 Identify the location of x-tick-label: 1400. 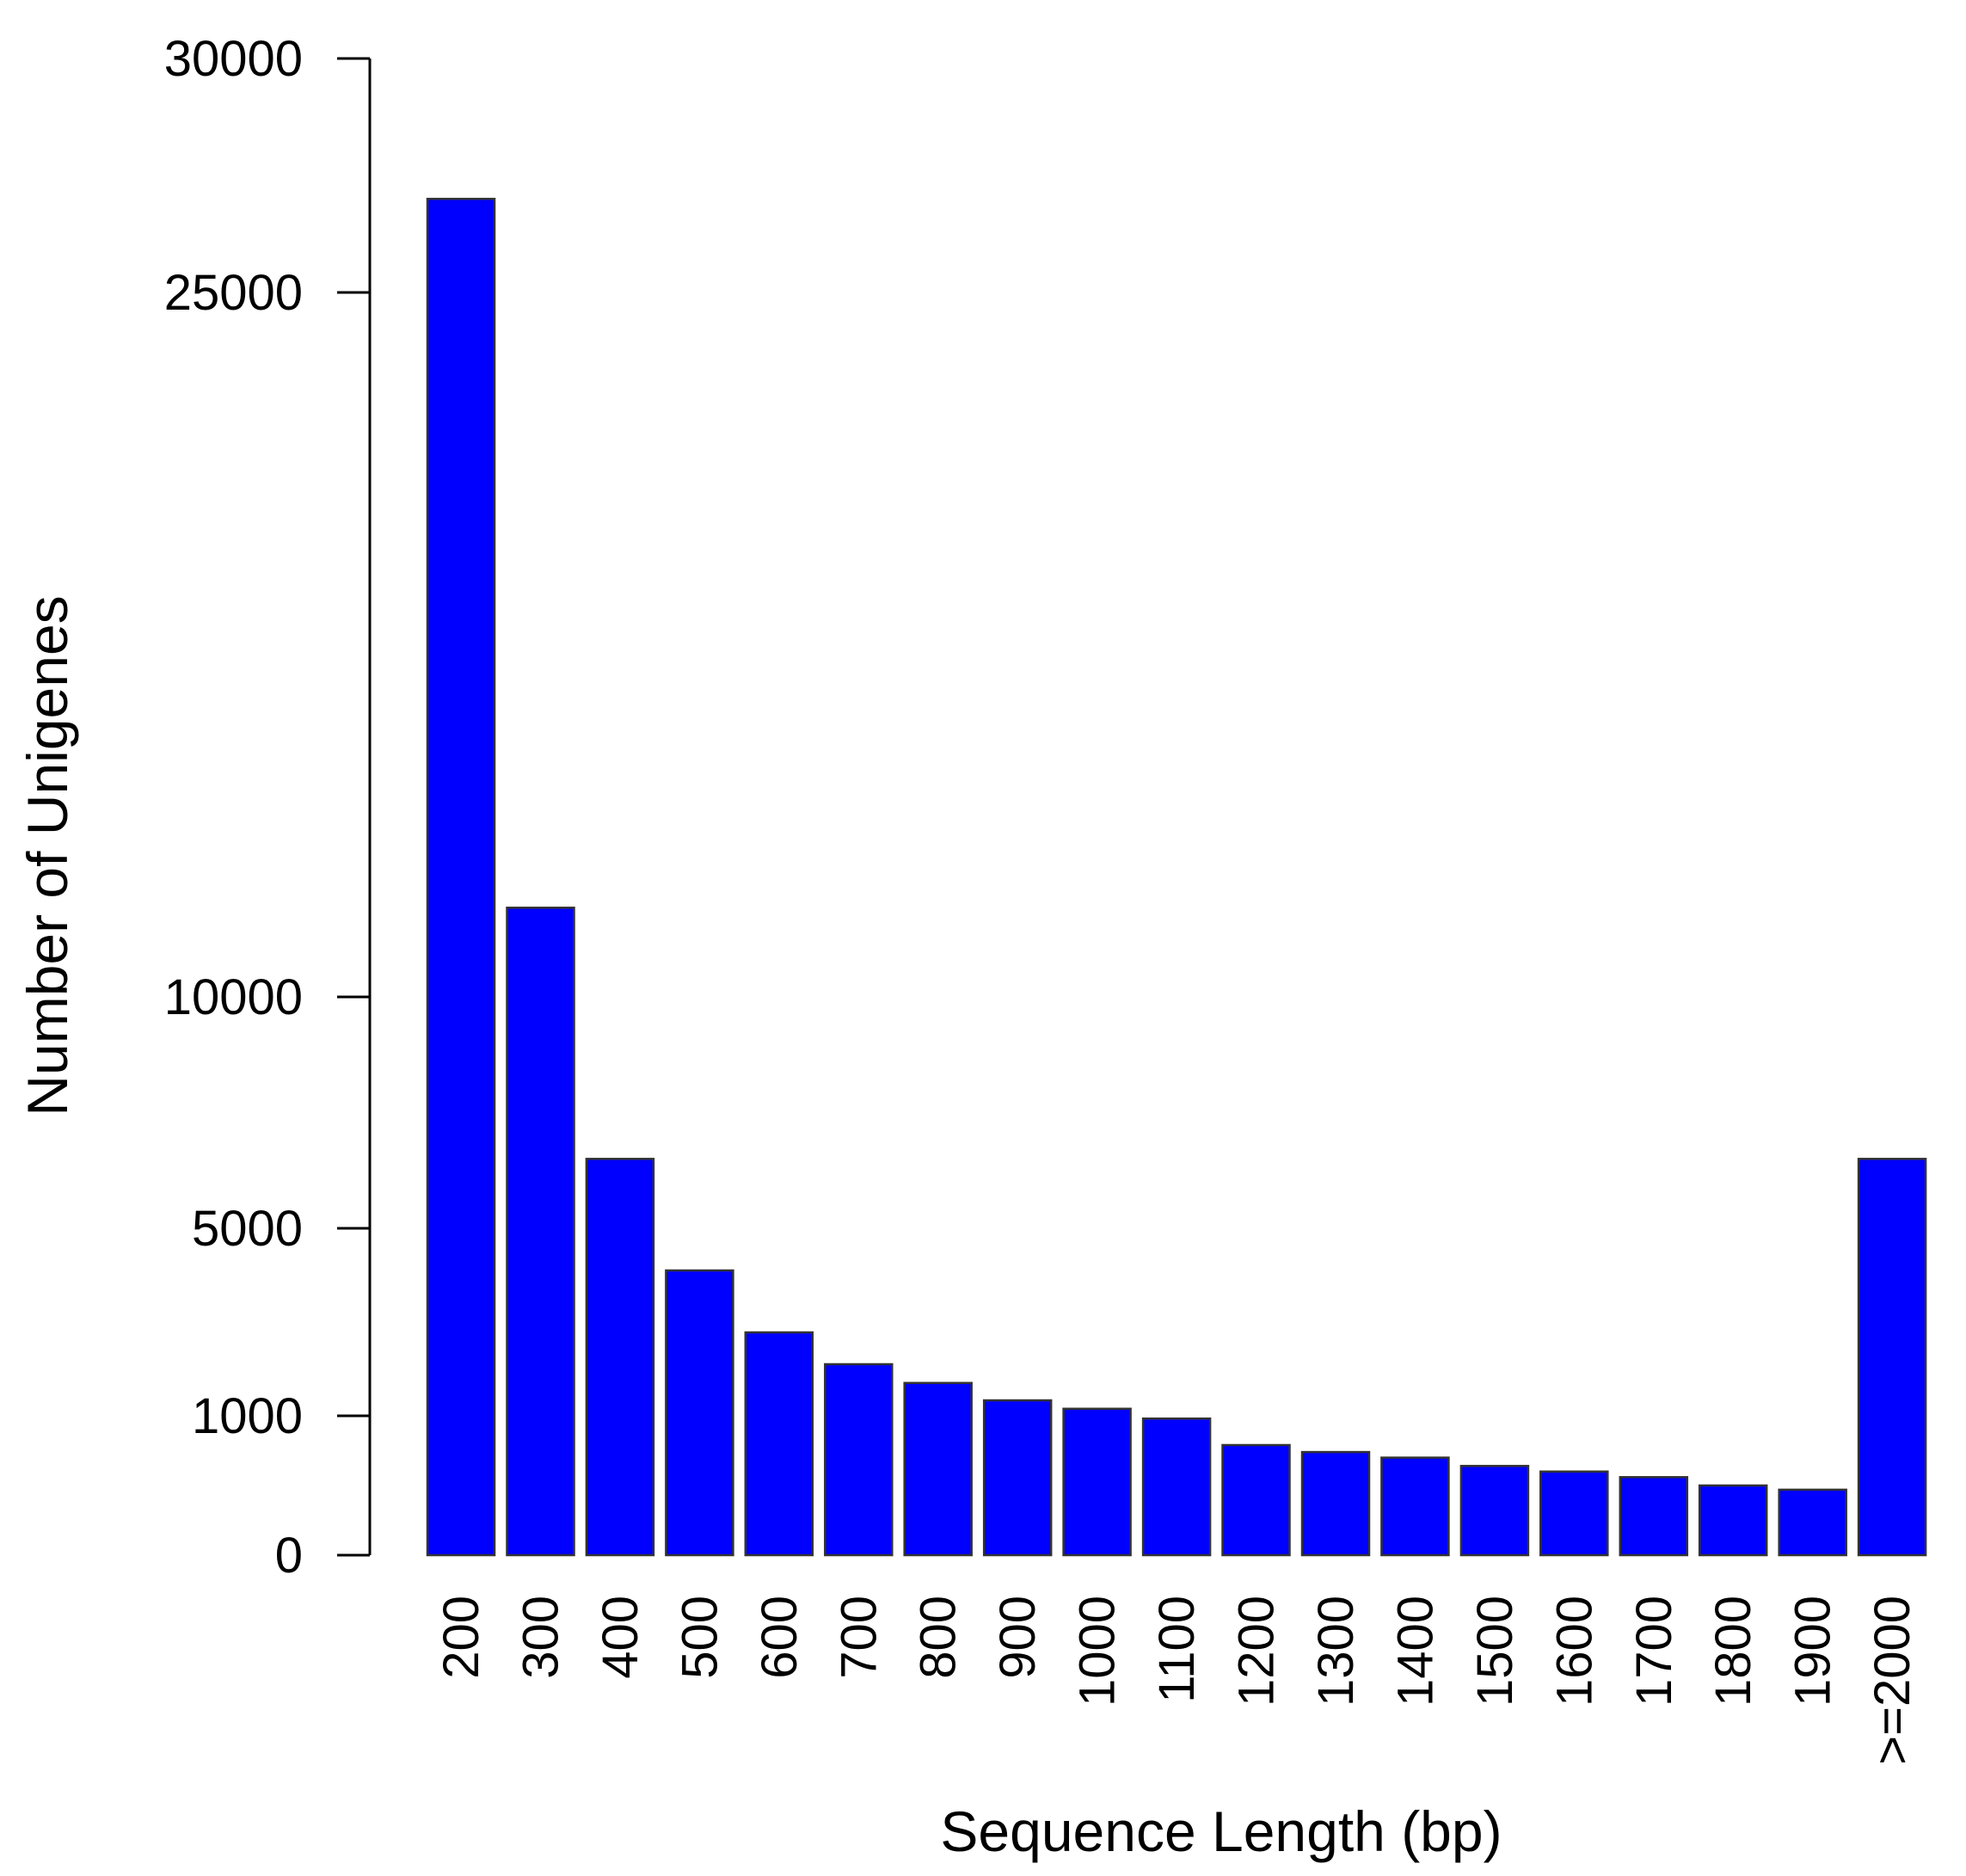
(1415, 1651).